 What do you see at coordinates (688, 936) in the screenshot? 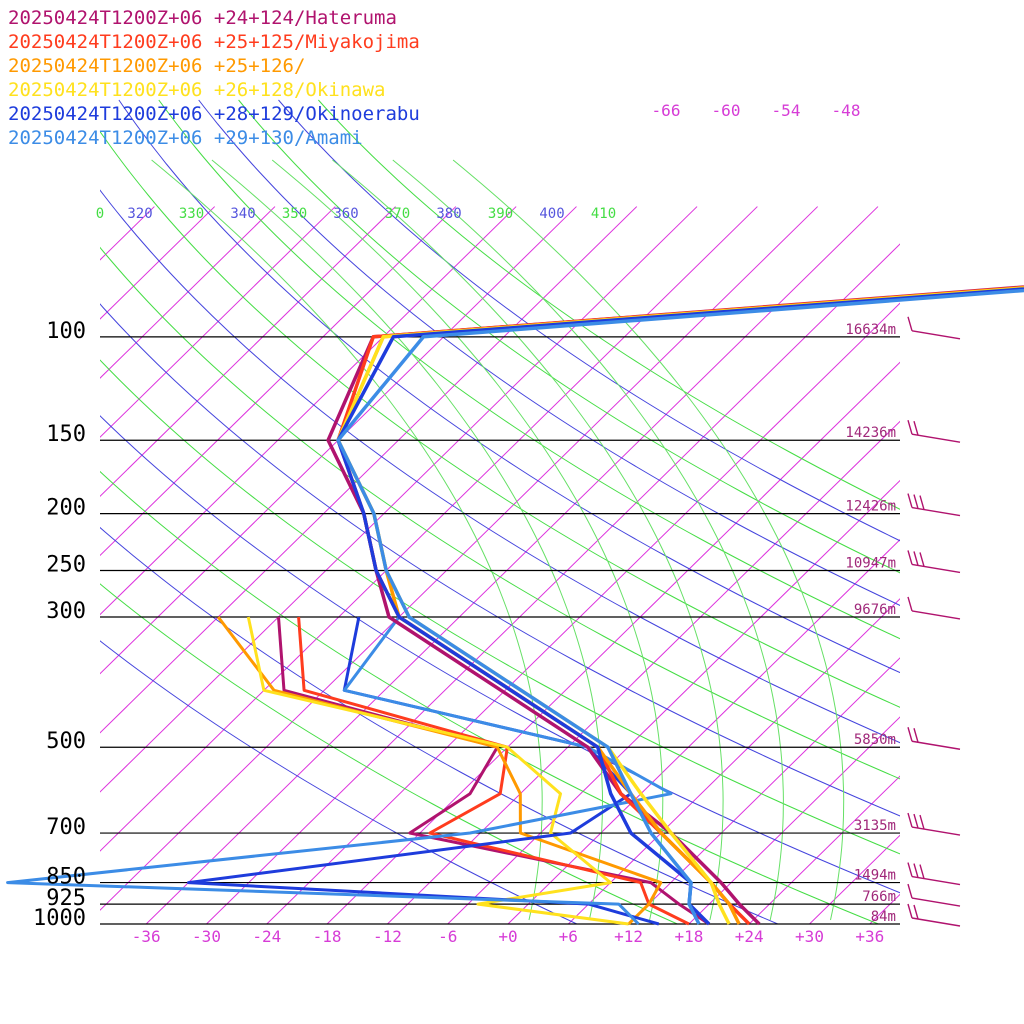
I see `temperature-tick-label: +18` at bounding box center [688, 936].